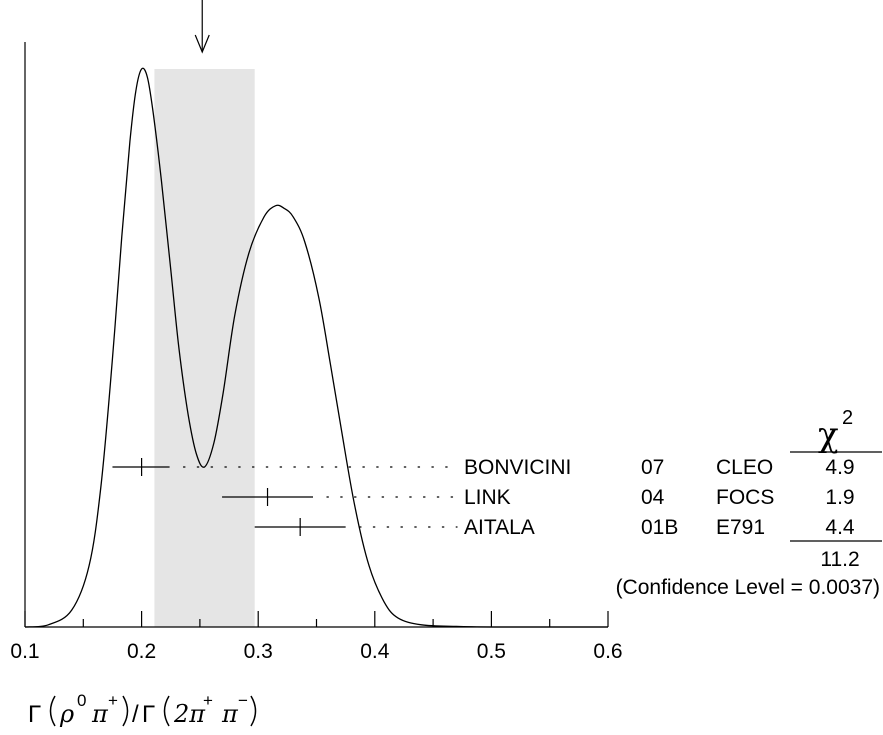  What do you see at coordinates (745, 497) in the screenshot?
I see `measurement-experiment: FOCS` at bounding box center [745, 497].